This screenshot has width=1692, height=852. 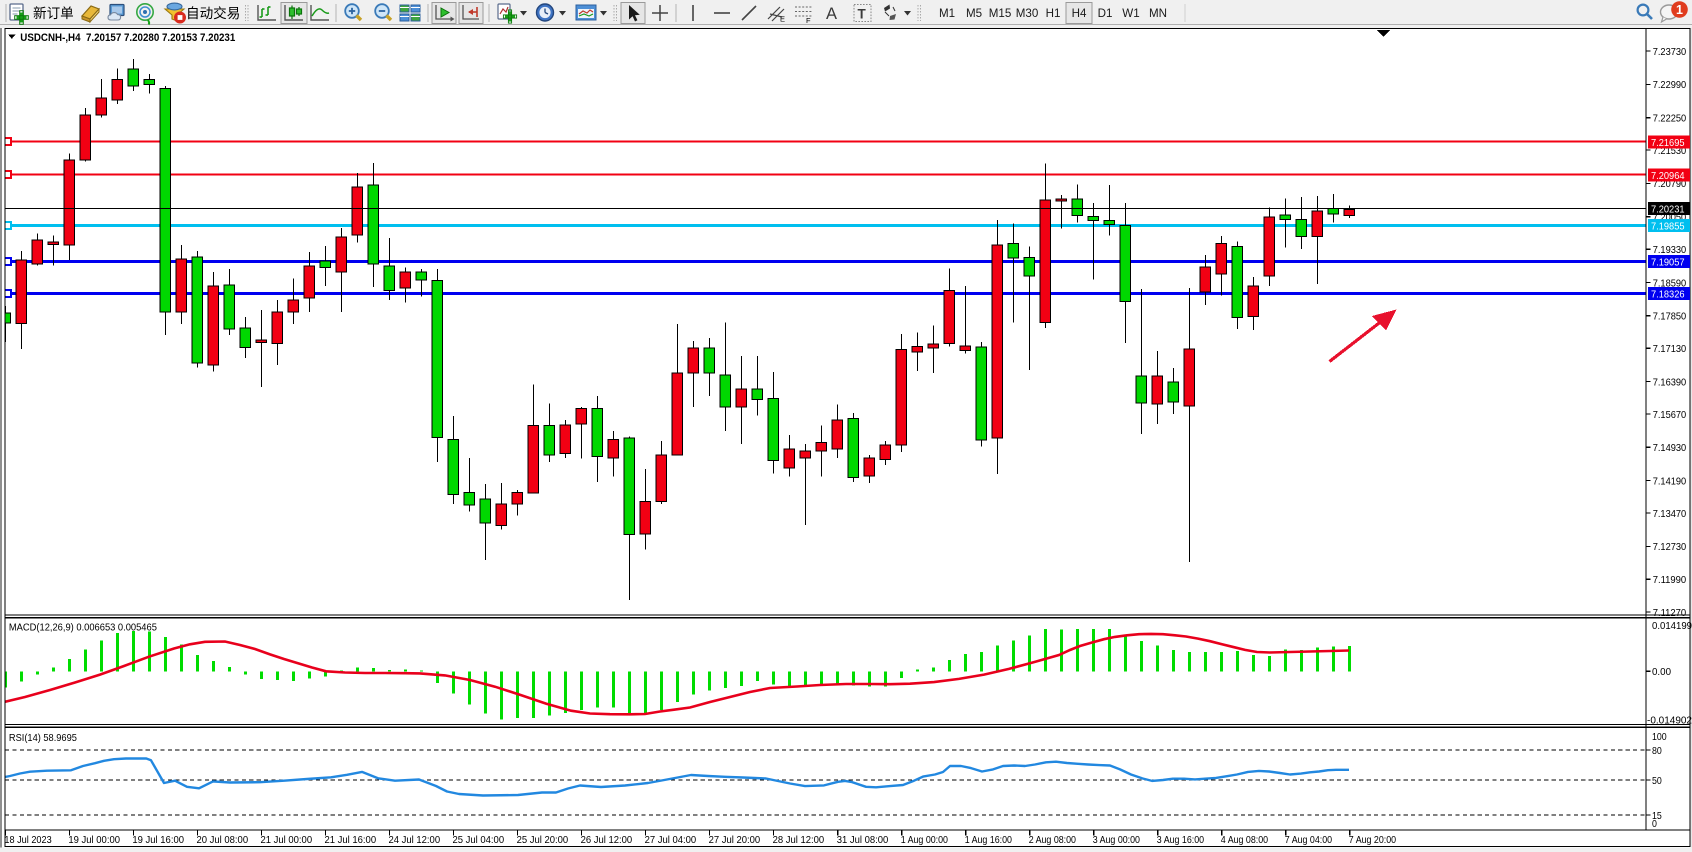 I want to click on svg-text: 7.21695, so click(x=1668, y=143).